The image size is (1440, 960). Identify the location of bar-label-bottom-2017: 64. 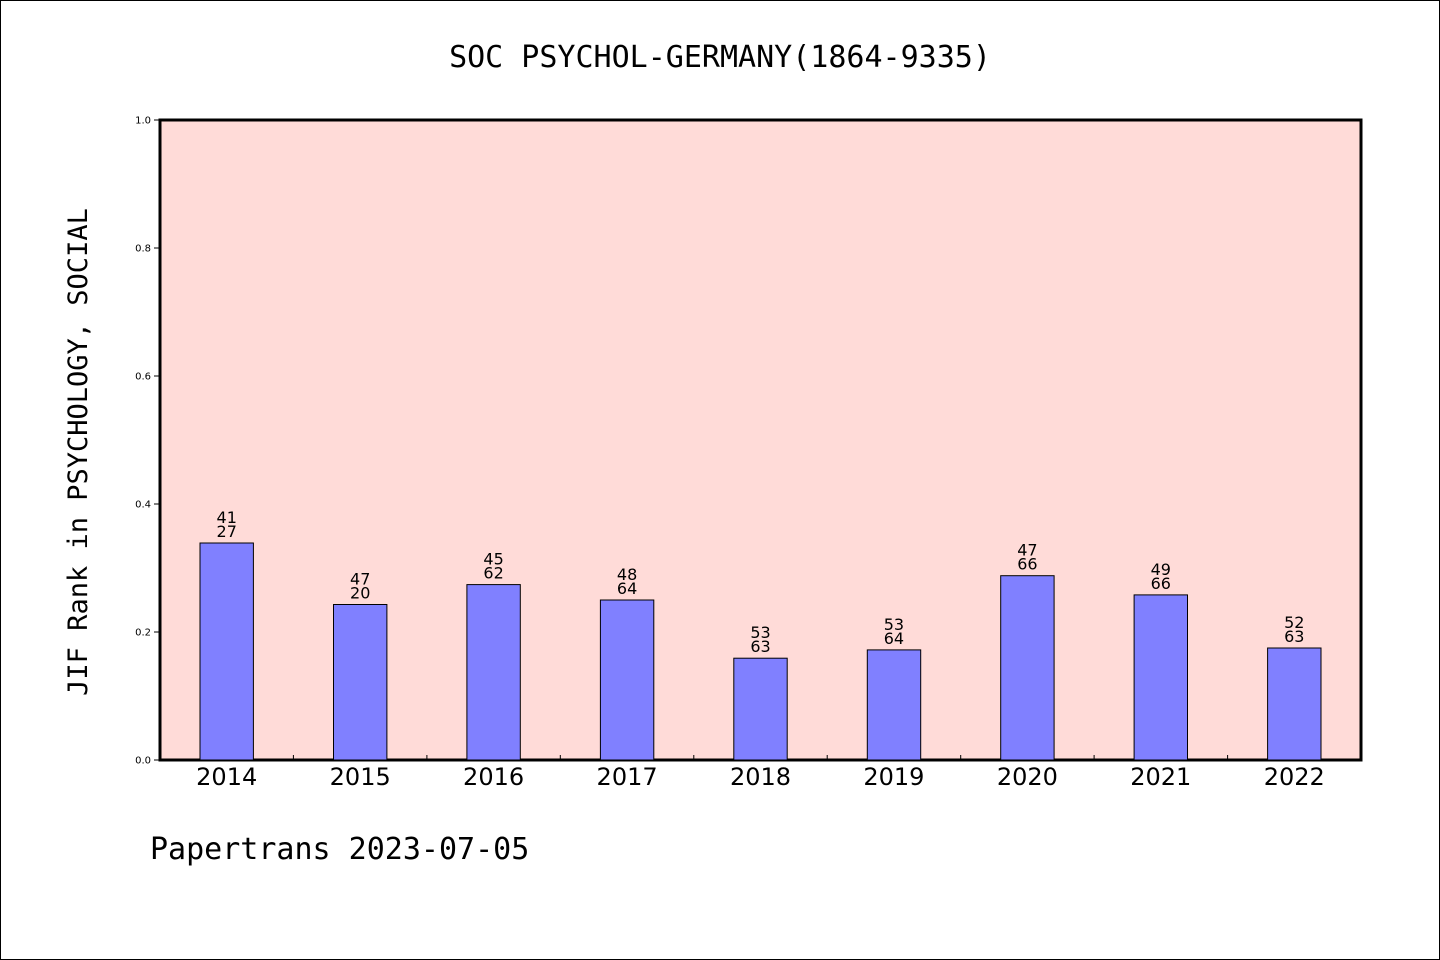
(627, 588).